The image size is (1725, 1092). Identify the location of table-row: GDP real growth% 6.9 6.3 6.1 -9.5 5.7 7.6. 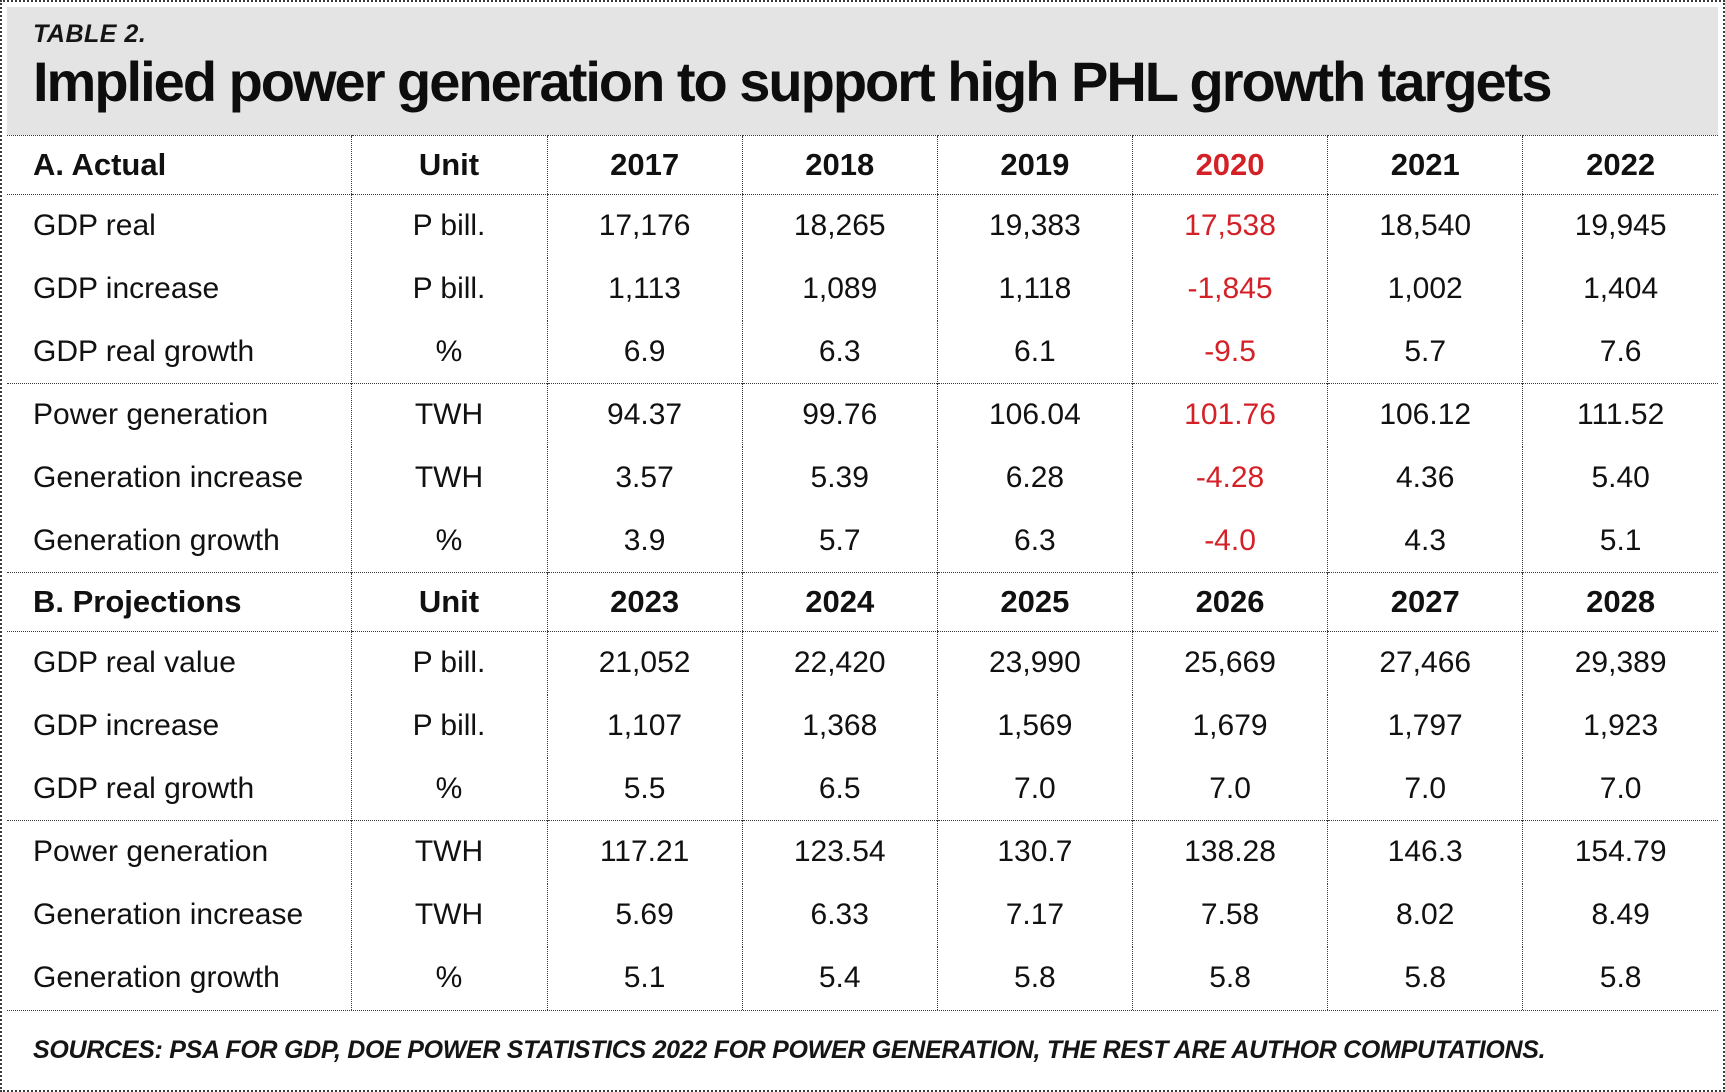
(862, 352).